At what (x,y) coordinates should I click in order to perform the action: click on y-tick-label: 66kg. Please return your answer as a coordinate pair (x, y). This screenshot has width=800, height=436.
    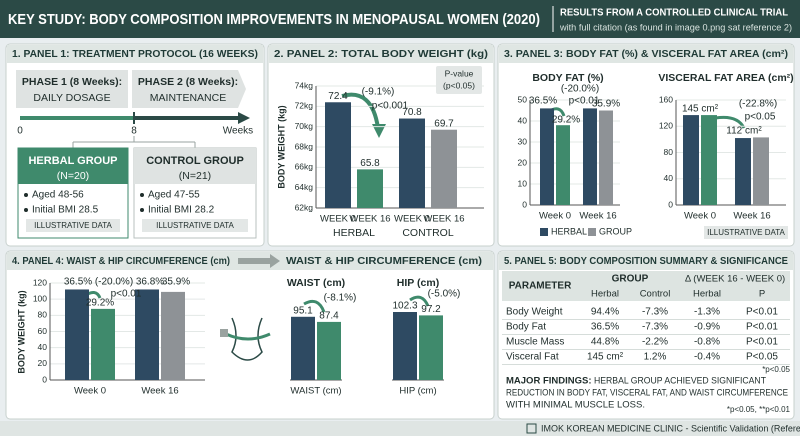
    Looking at the image, I should click on (304, 167).